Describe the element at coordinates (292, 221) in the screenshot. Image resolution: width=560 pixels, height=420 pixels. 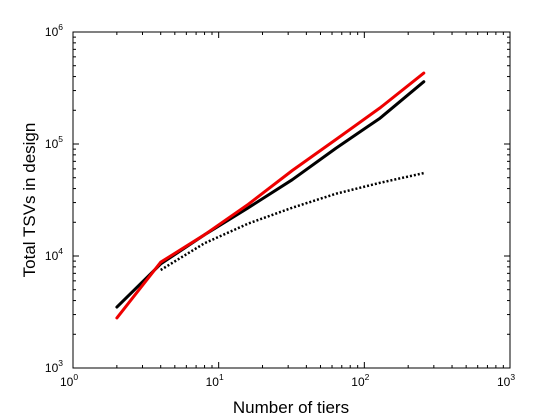
I see `series-line-black-dotted` at that location.